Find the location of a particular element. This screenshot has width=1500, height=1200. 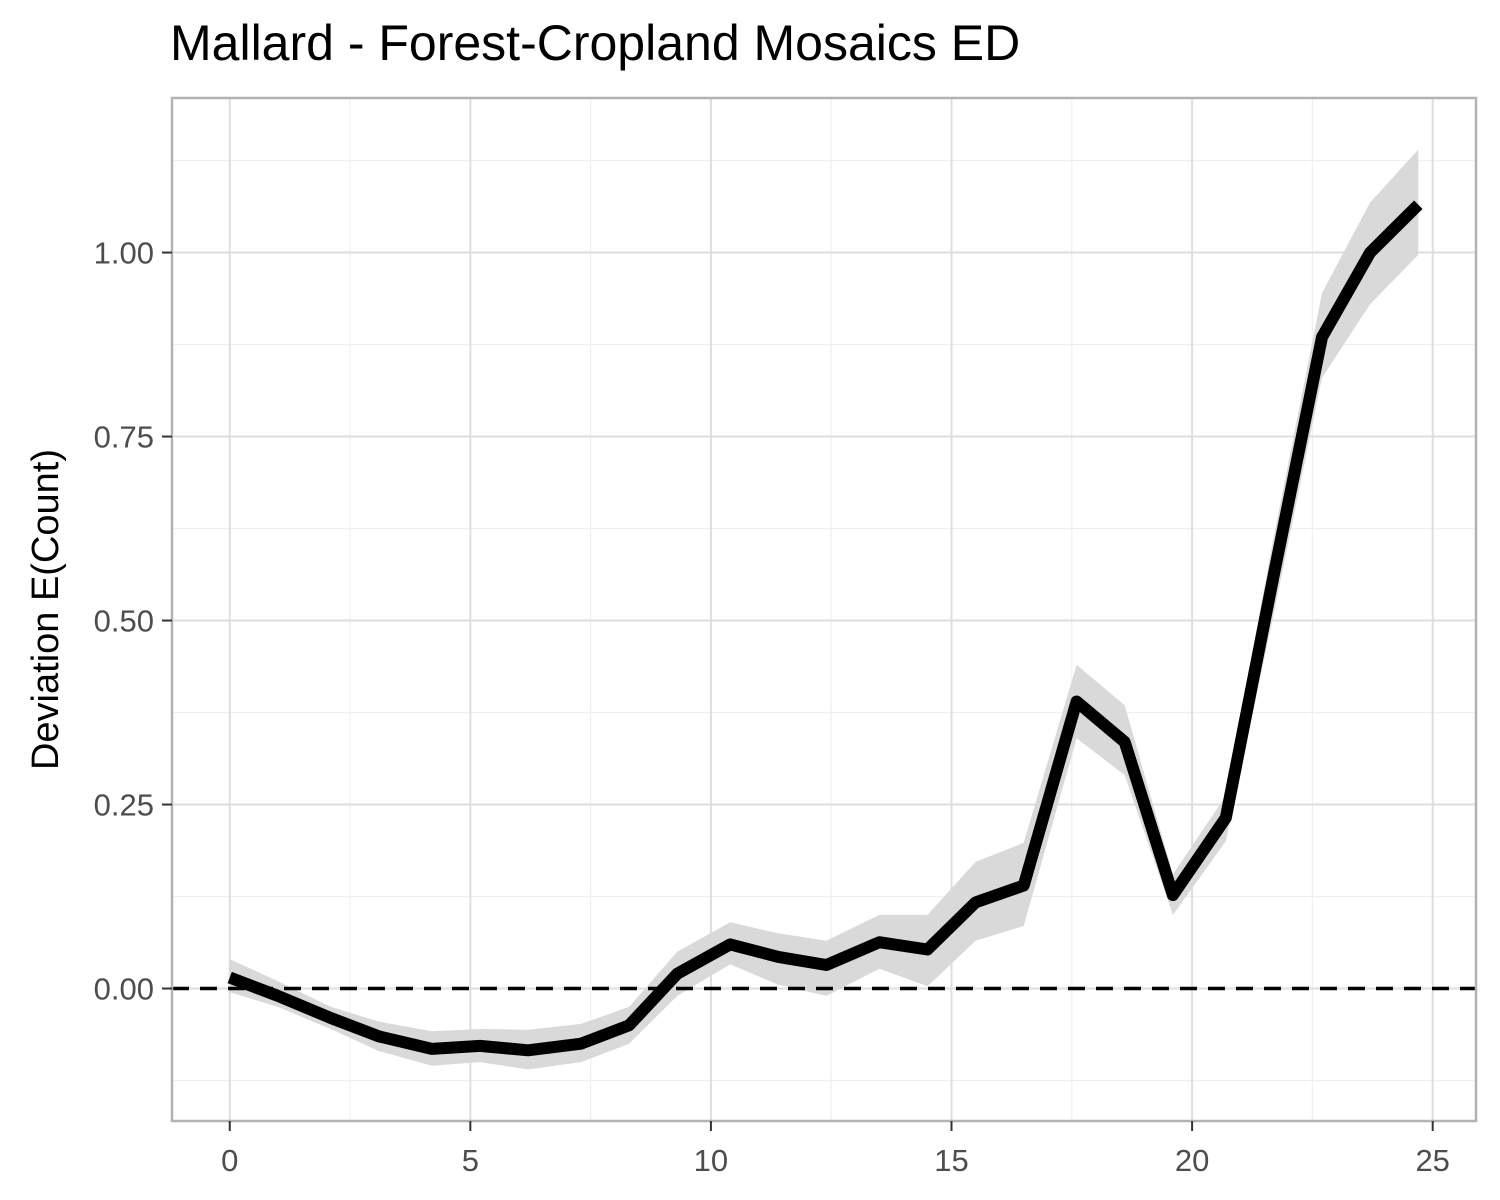

x-tick-label: 20 is located at coordinates (1192, 1160).